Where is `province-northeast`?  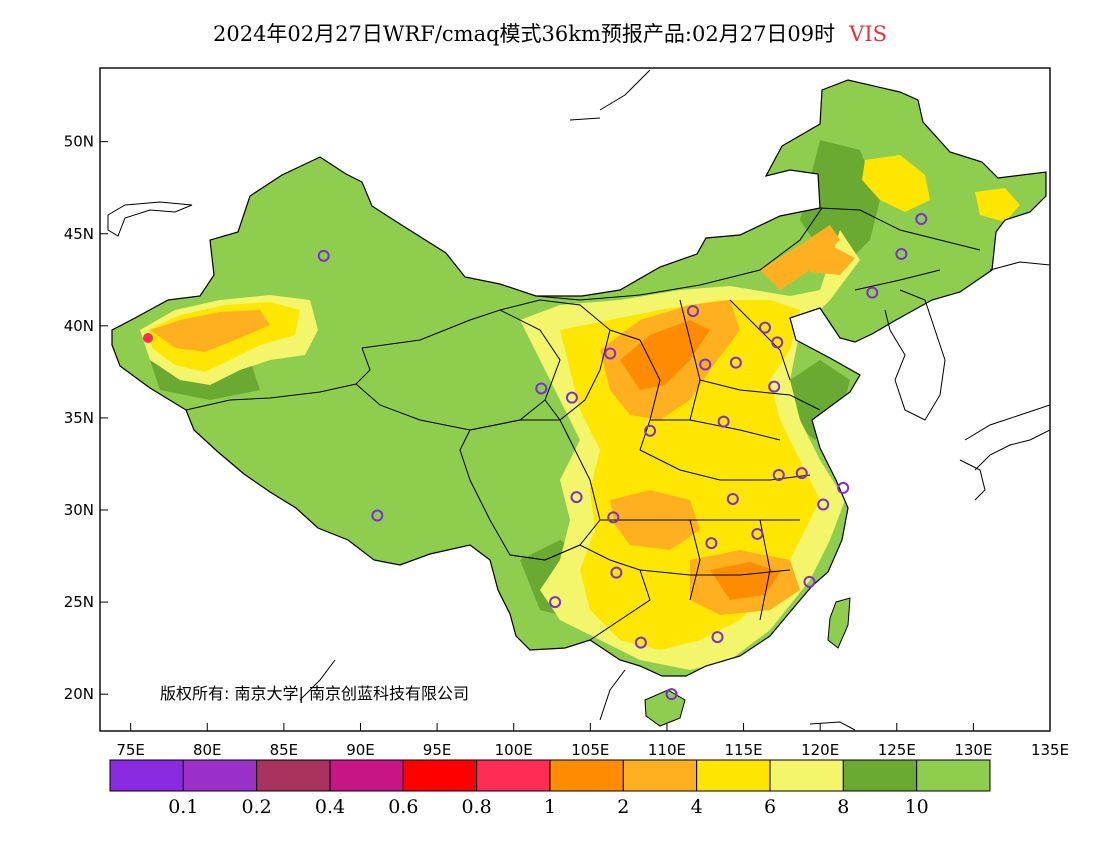
province-northeast is located at coordinates (900, 249).